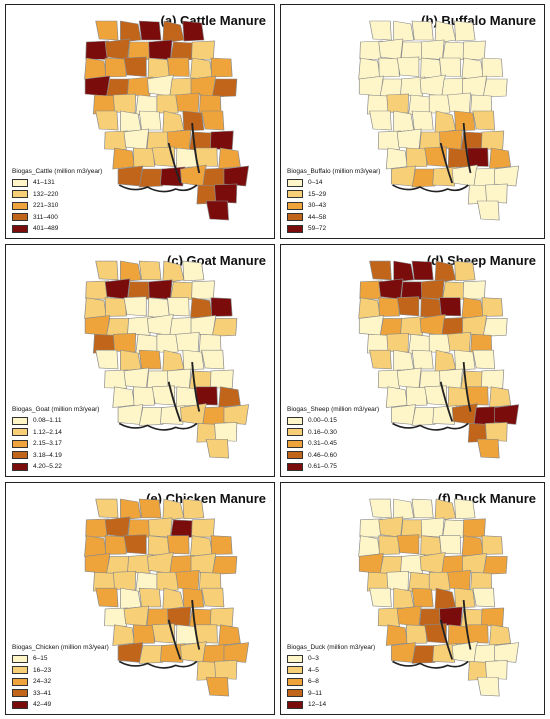 The image size is (550, 719). I want to click on legend-item: 0–3, so click(331, 659).